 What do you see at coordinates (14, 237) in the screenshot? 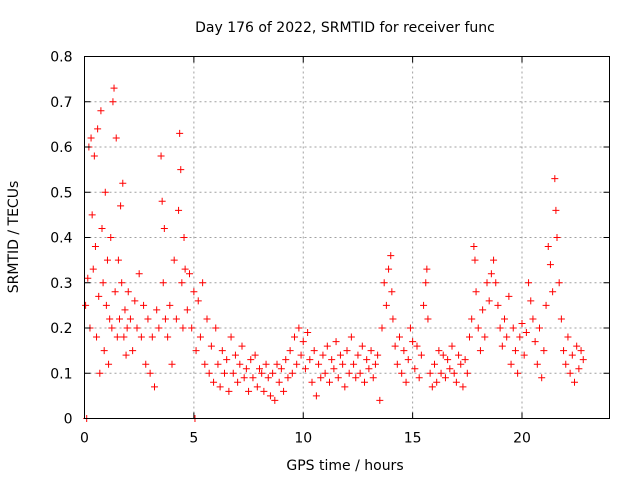
I see `y-axis-title: SRMTID / TECUs` at bounding box center [14, 237].